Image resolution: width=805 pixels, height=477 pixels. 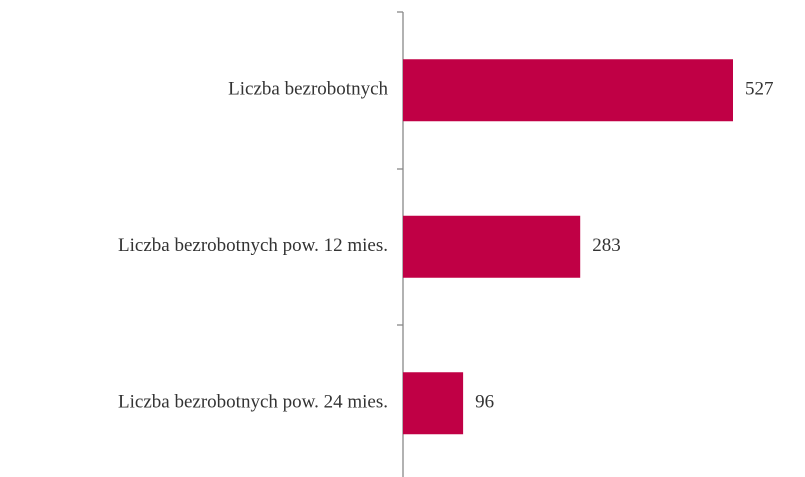 What do you see at coordinates (484, 402) in the screenshot?
I see `data-label: 96` at bounding box center [484, 402].